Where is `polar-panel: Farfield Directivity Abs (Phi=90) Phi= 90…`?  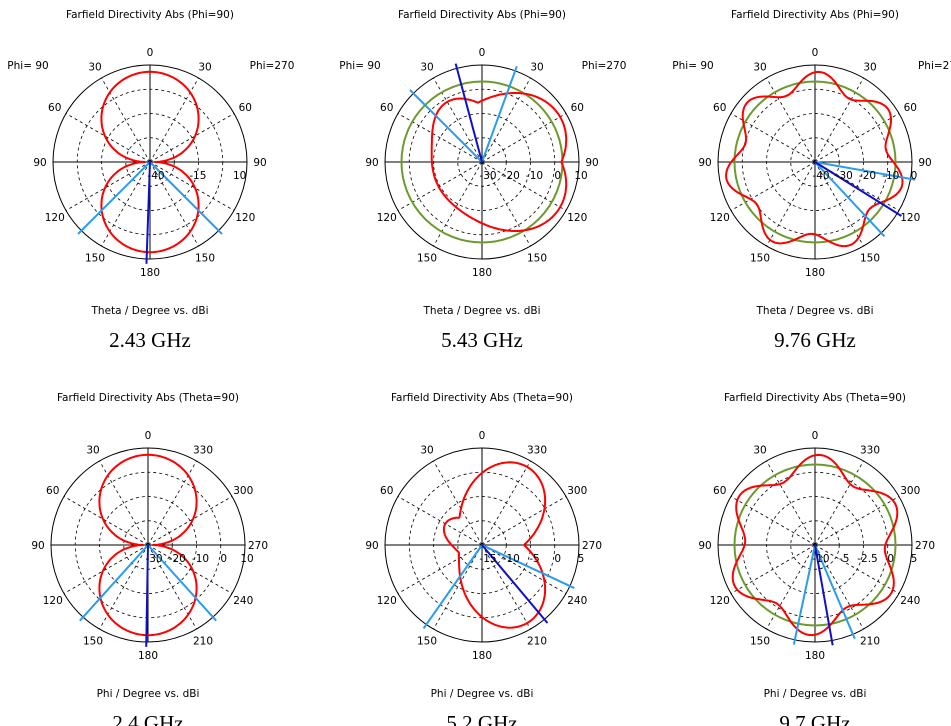 polar-panel: Farfield Directivity Abs (Phi=90) Phi= 90… is located at coordinates (811, 180).